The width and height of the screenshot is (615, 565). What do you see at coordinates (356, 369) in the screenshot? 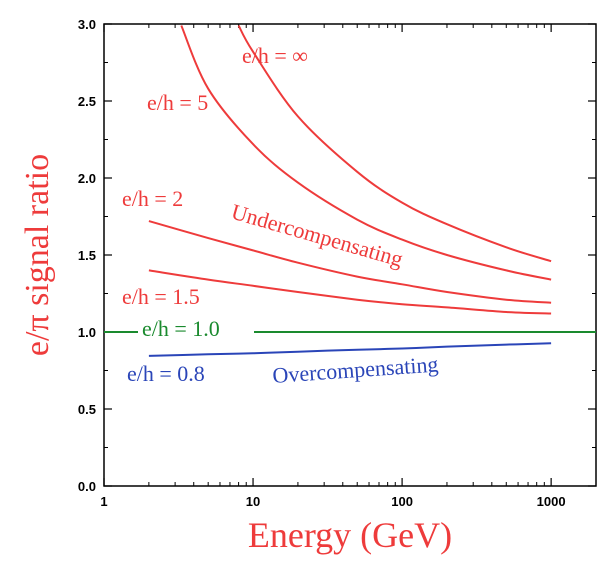
I see `annotation-overcompensating: Overcompensating` at bounding box center [356, 369].